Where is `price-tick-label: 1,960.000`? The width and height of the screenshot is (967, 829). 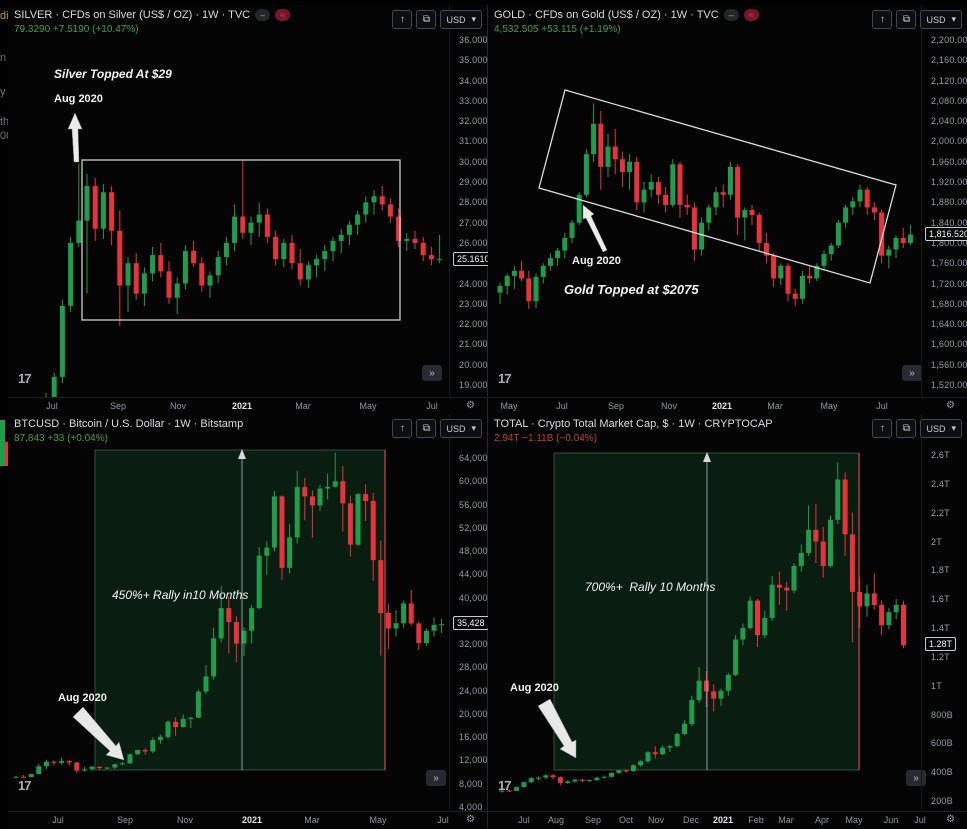
price-tick-label: 1,960.000 is located at coordinates (949, 161).